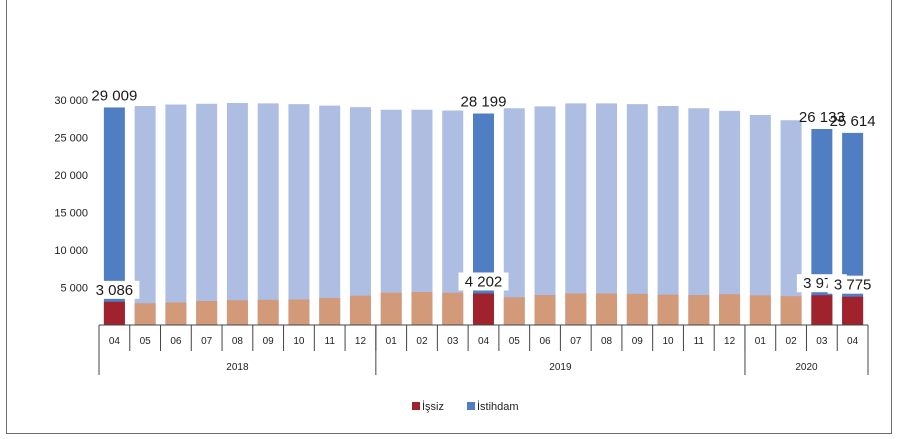 Image resolution: width=903 pixels, height=439 pixels. What do you see at coordinates (71, 251) in the screenshot?
I see `y-tick-label: 10 000` at bounding box center [71, 251].